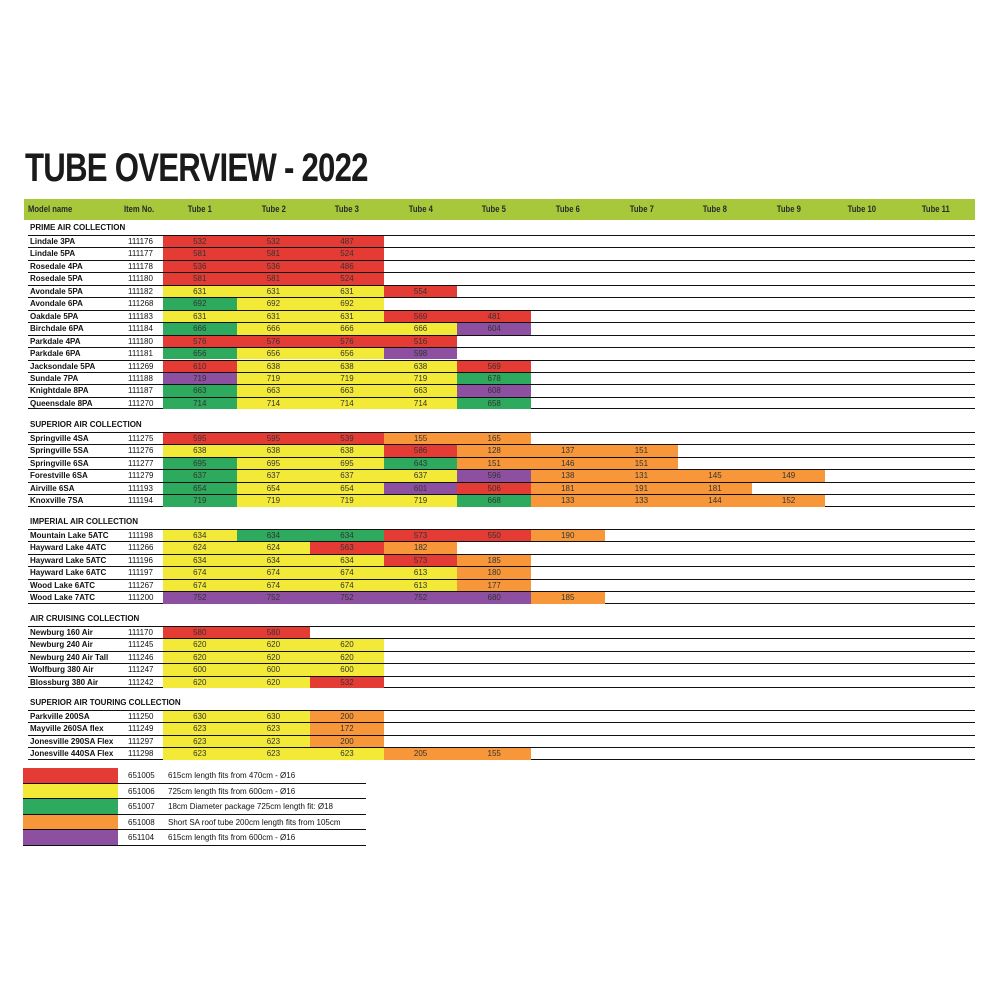 This screenshot has height=1000, width=1000. I want to click on tube-cell: 576, so click(347, 341).